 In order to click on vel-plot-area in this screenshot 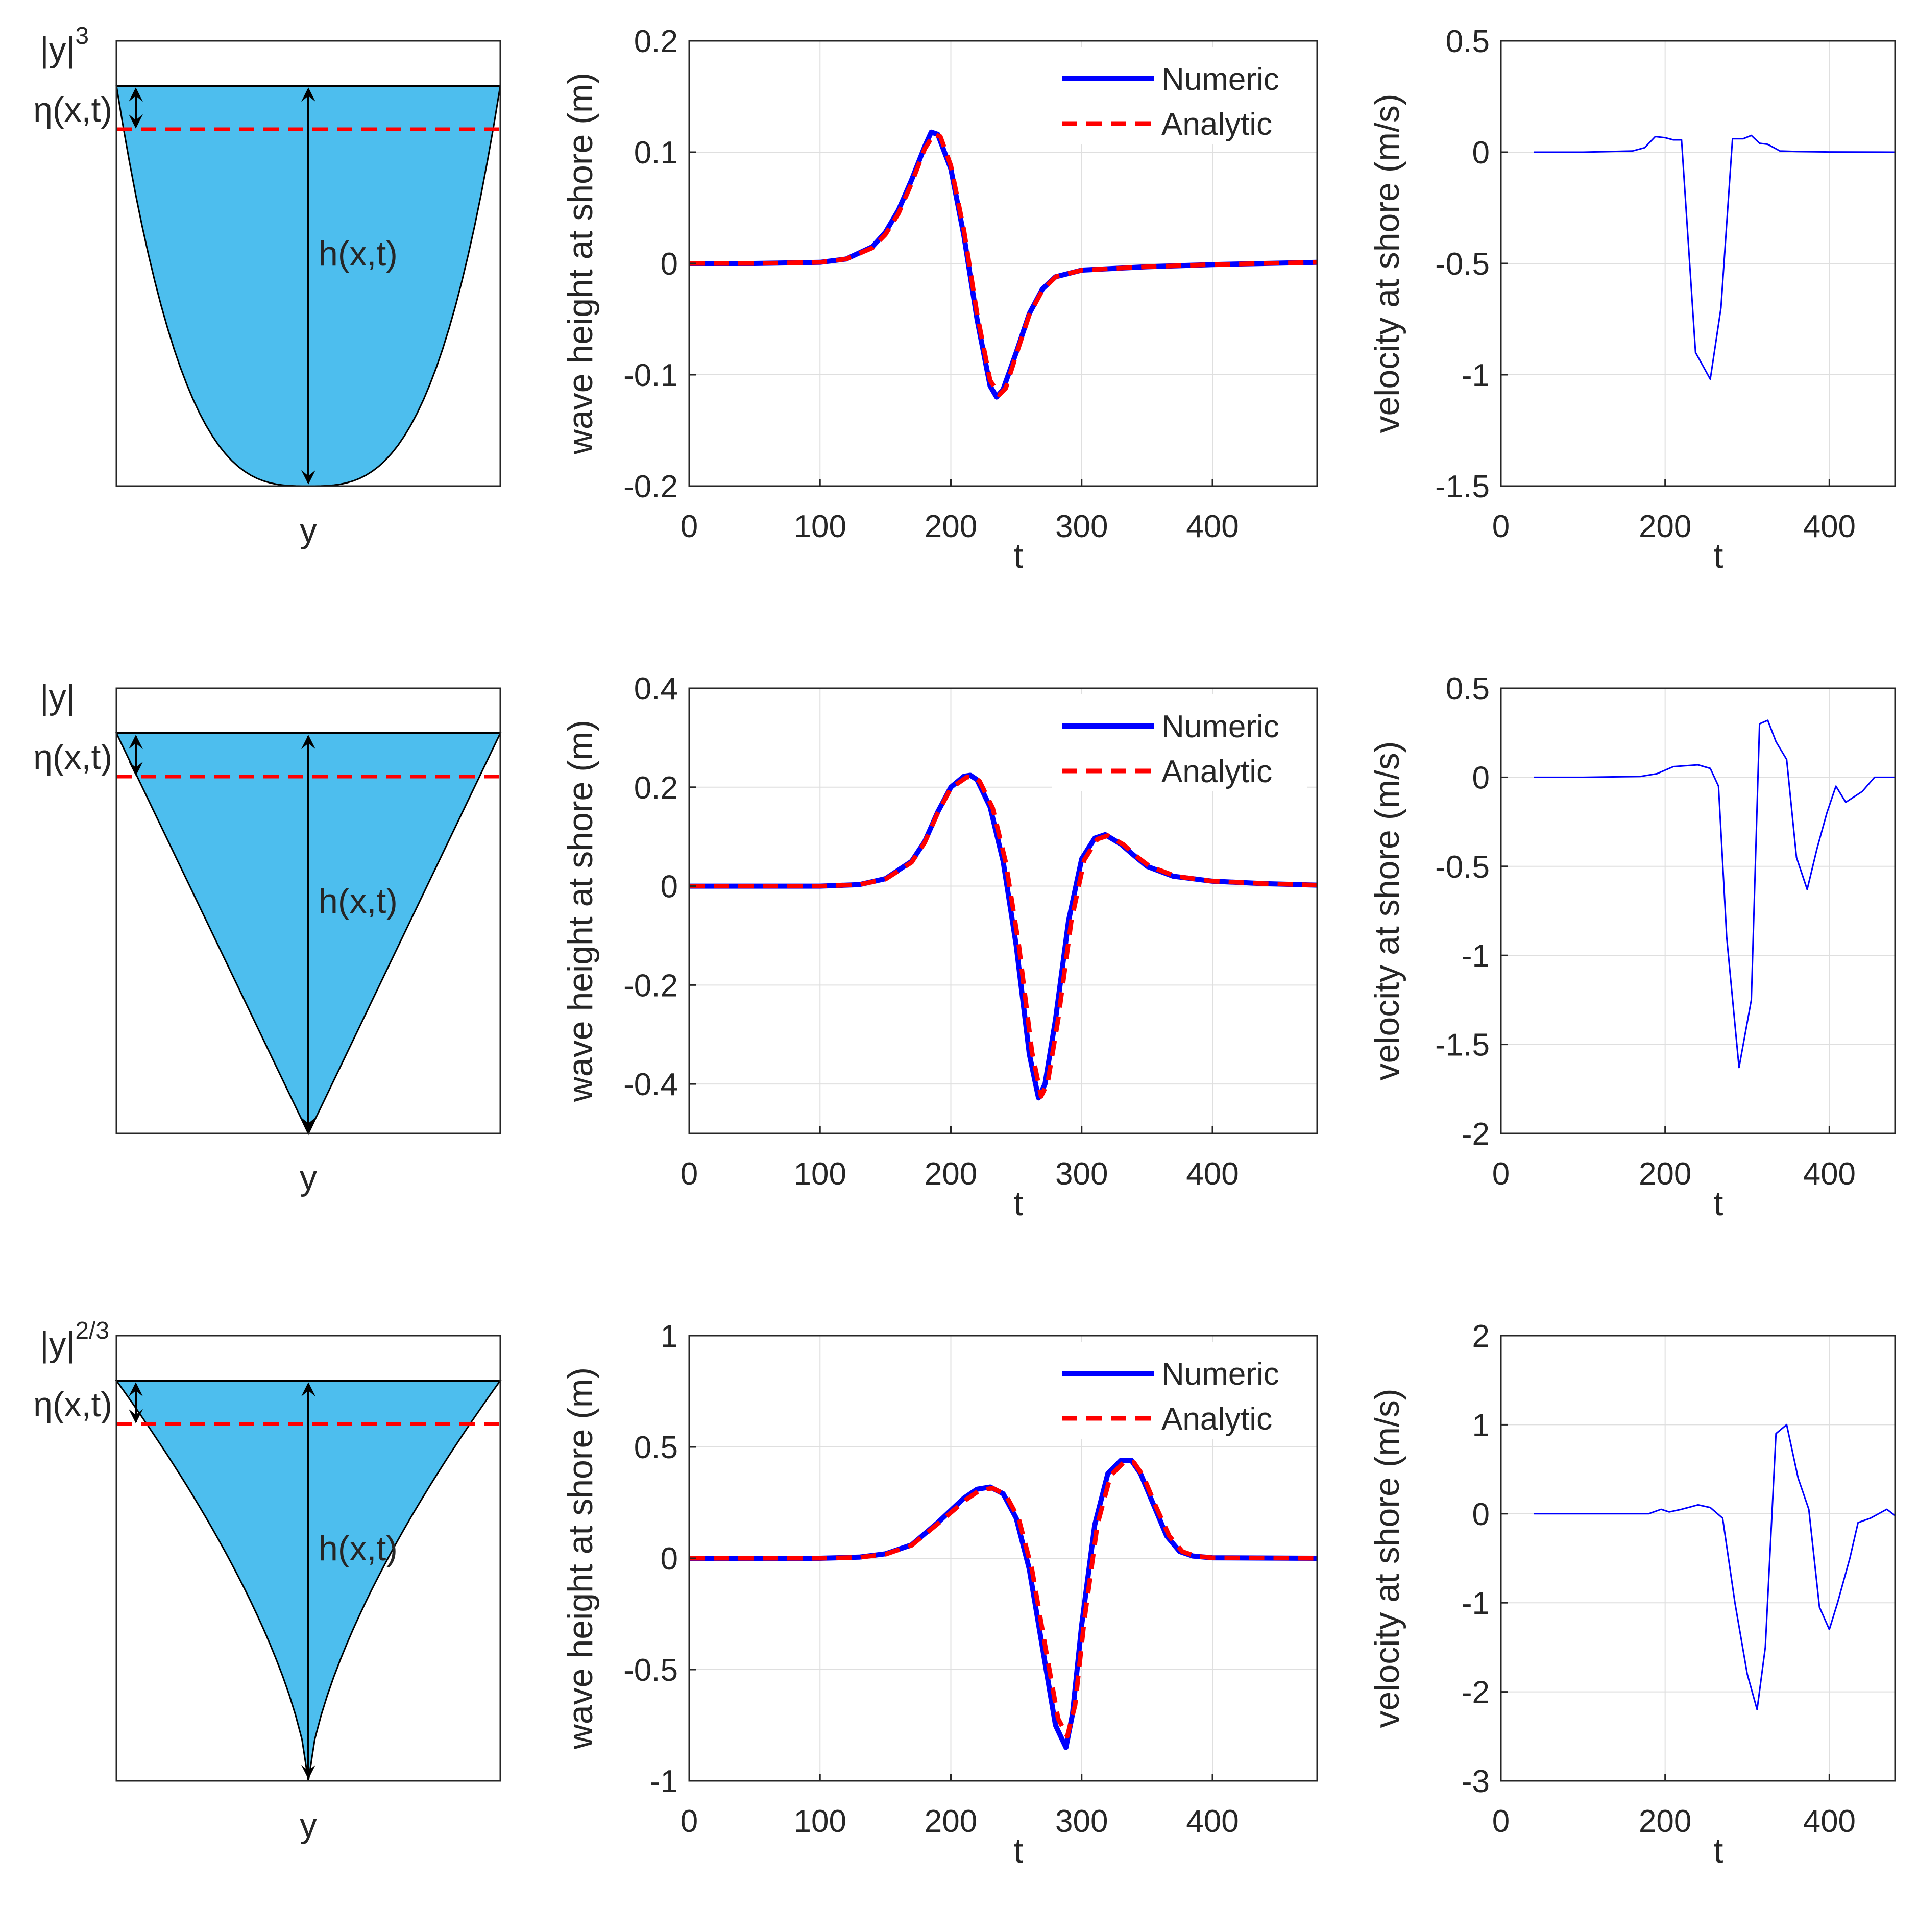, I will do `click(1698, 910)`.